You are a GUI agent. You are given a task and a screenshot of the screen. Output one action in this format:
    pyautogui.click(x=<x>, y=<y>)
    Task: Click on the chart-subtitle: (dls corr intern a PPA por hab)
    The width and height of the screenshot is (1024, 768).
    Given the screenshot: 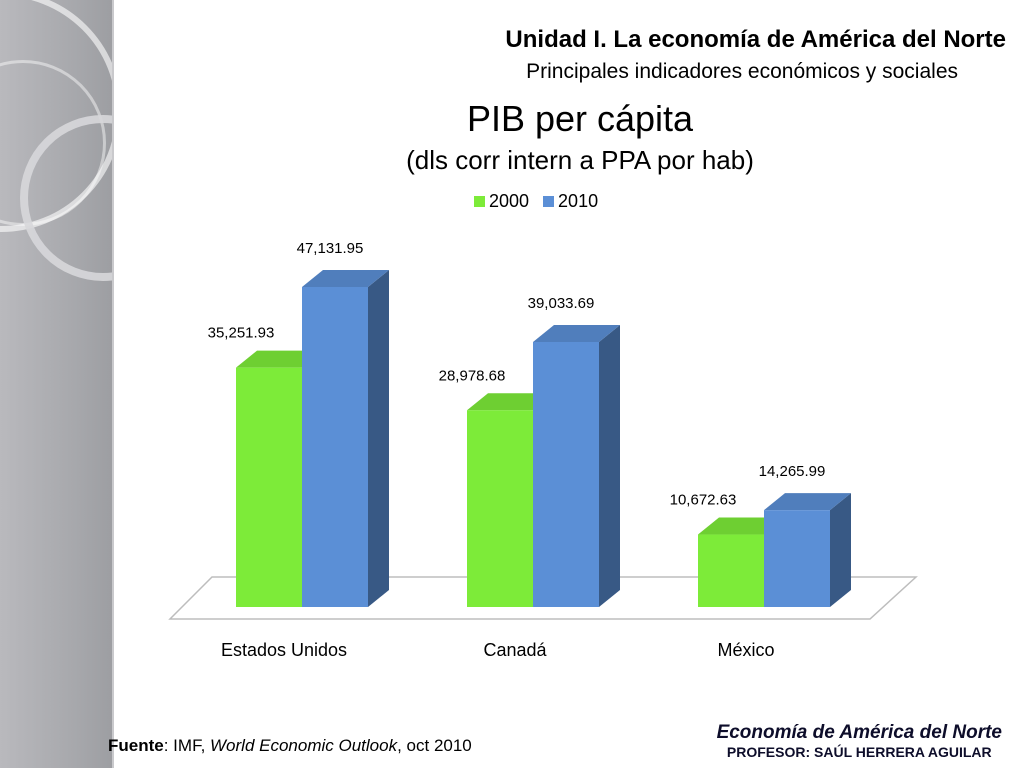 What is the action you would take?
    pyautogui.click(x=580, y=160)
    